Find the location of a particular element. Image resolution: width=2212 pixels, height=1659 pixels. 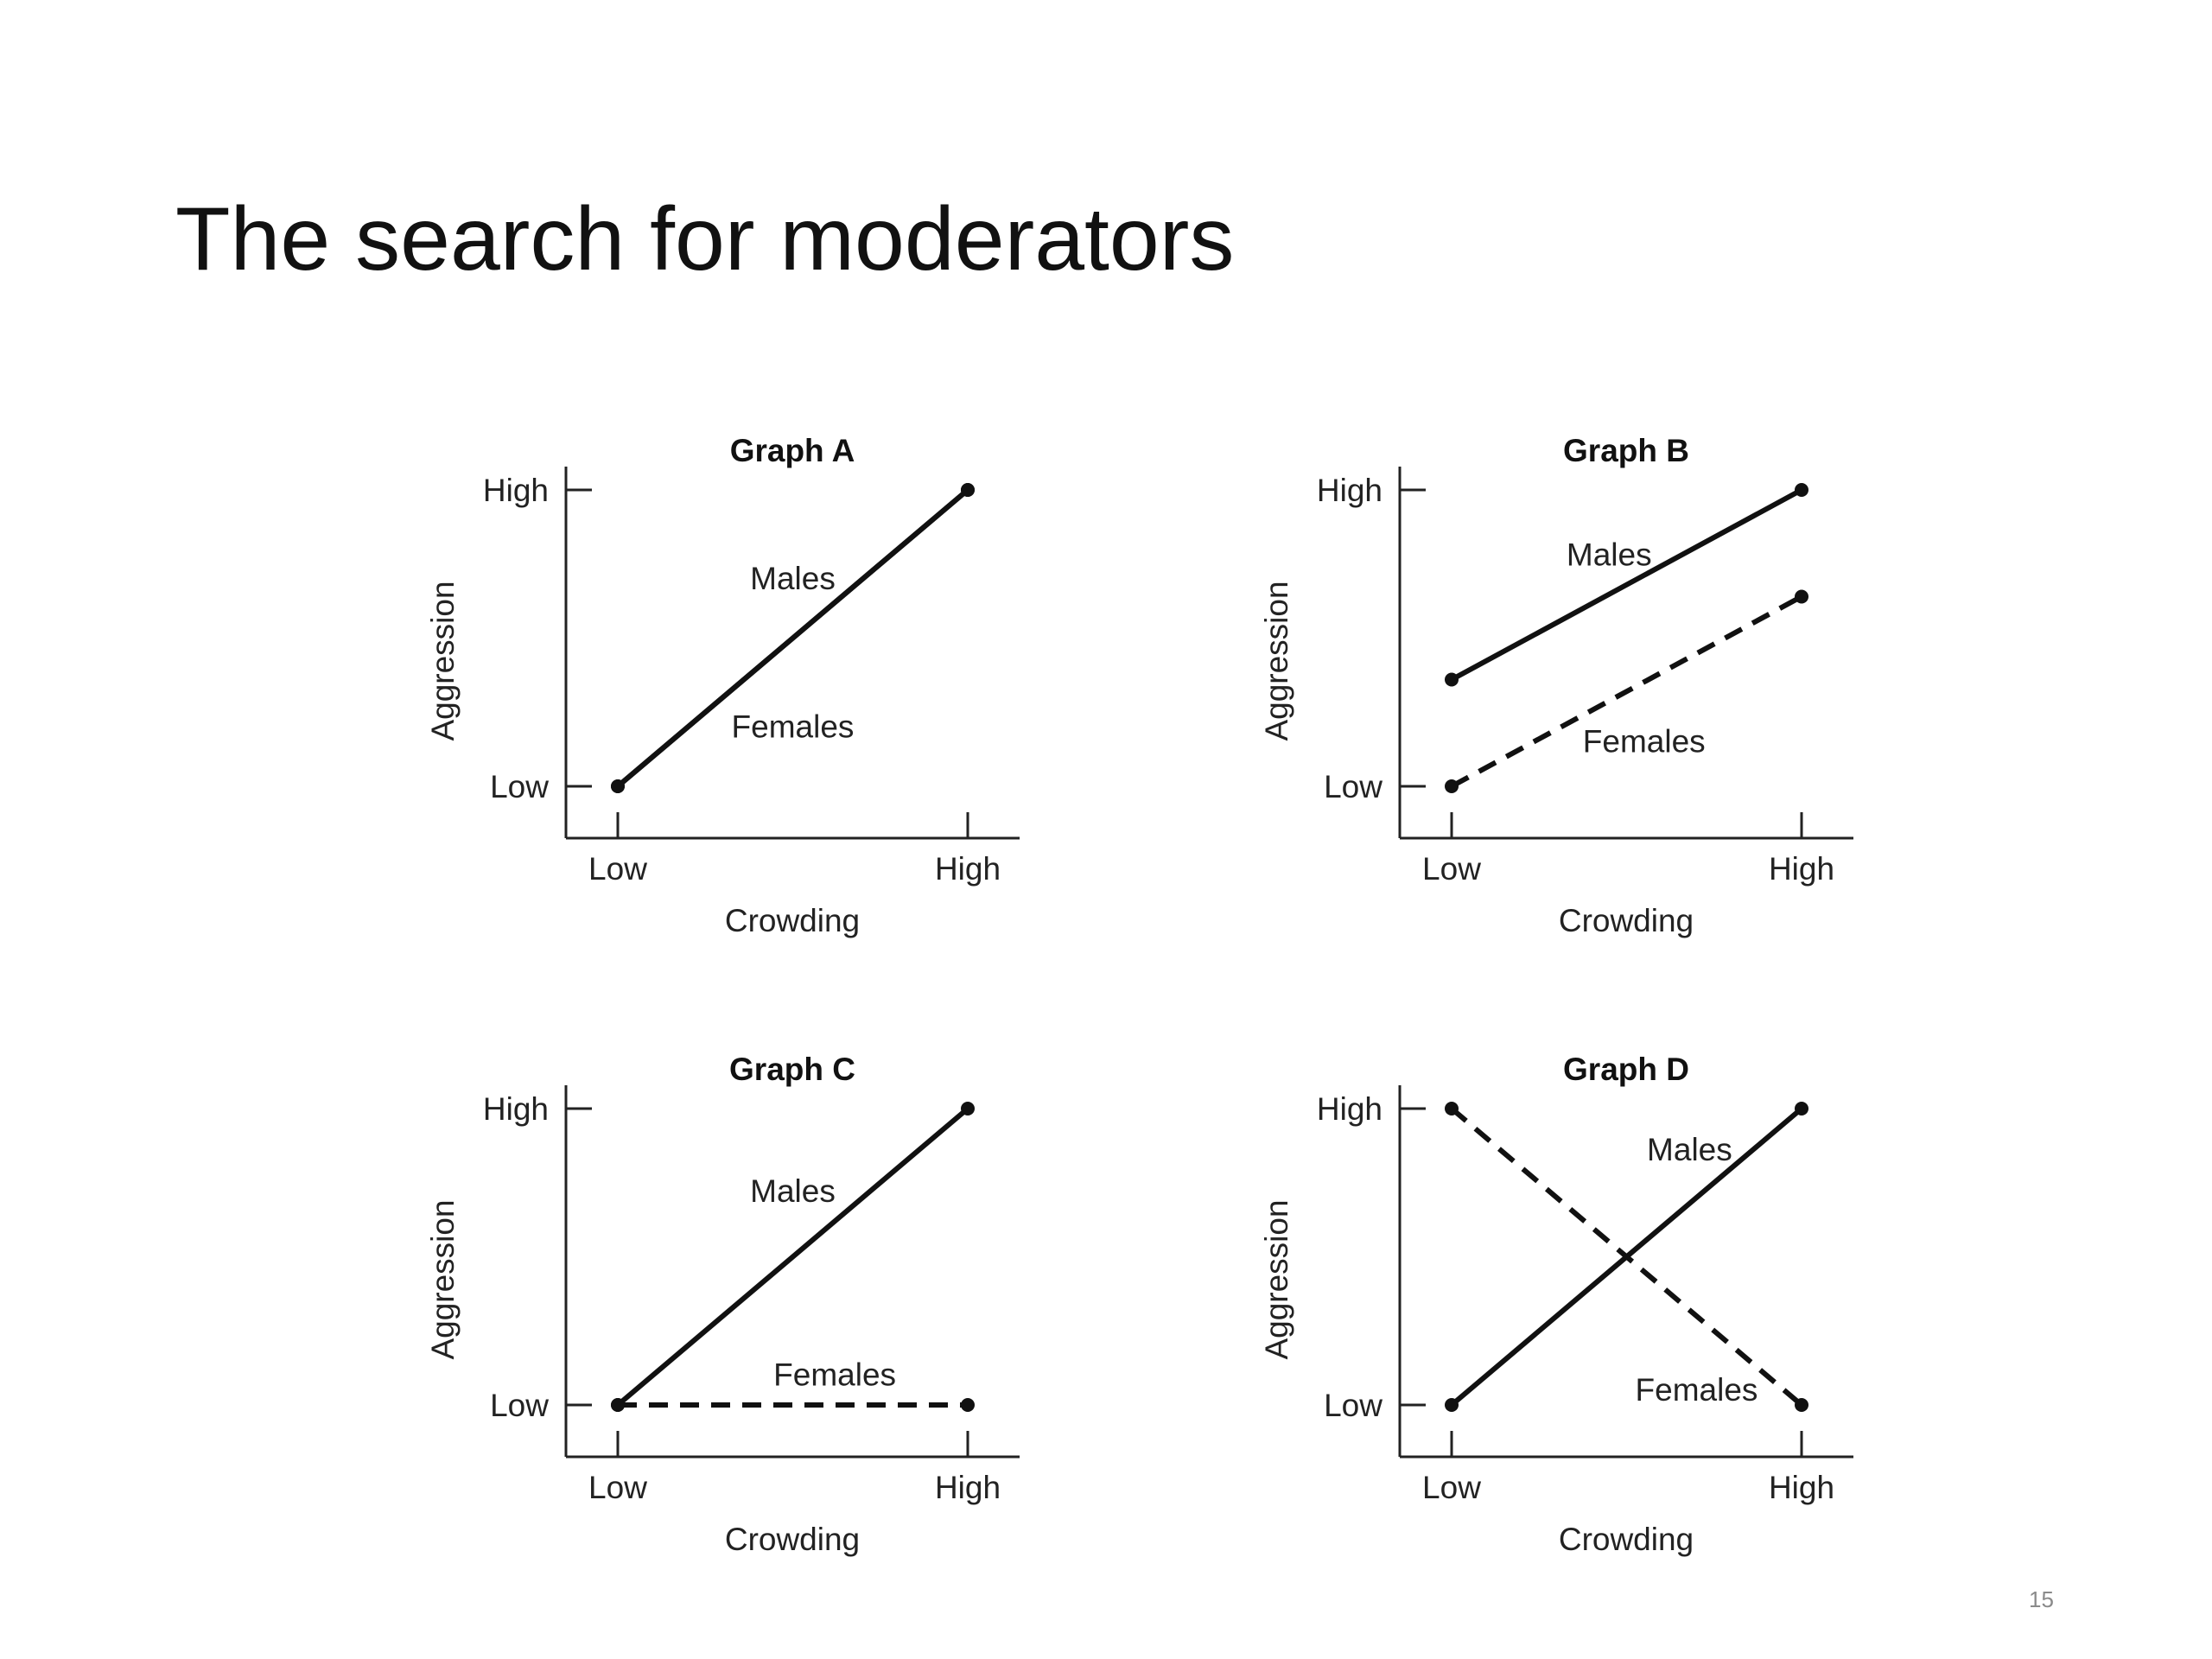

slide-title: The search for moderators is located at coordinates (705, 239).